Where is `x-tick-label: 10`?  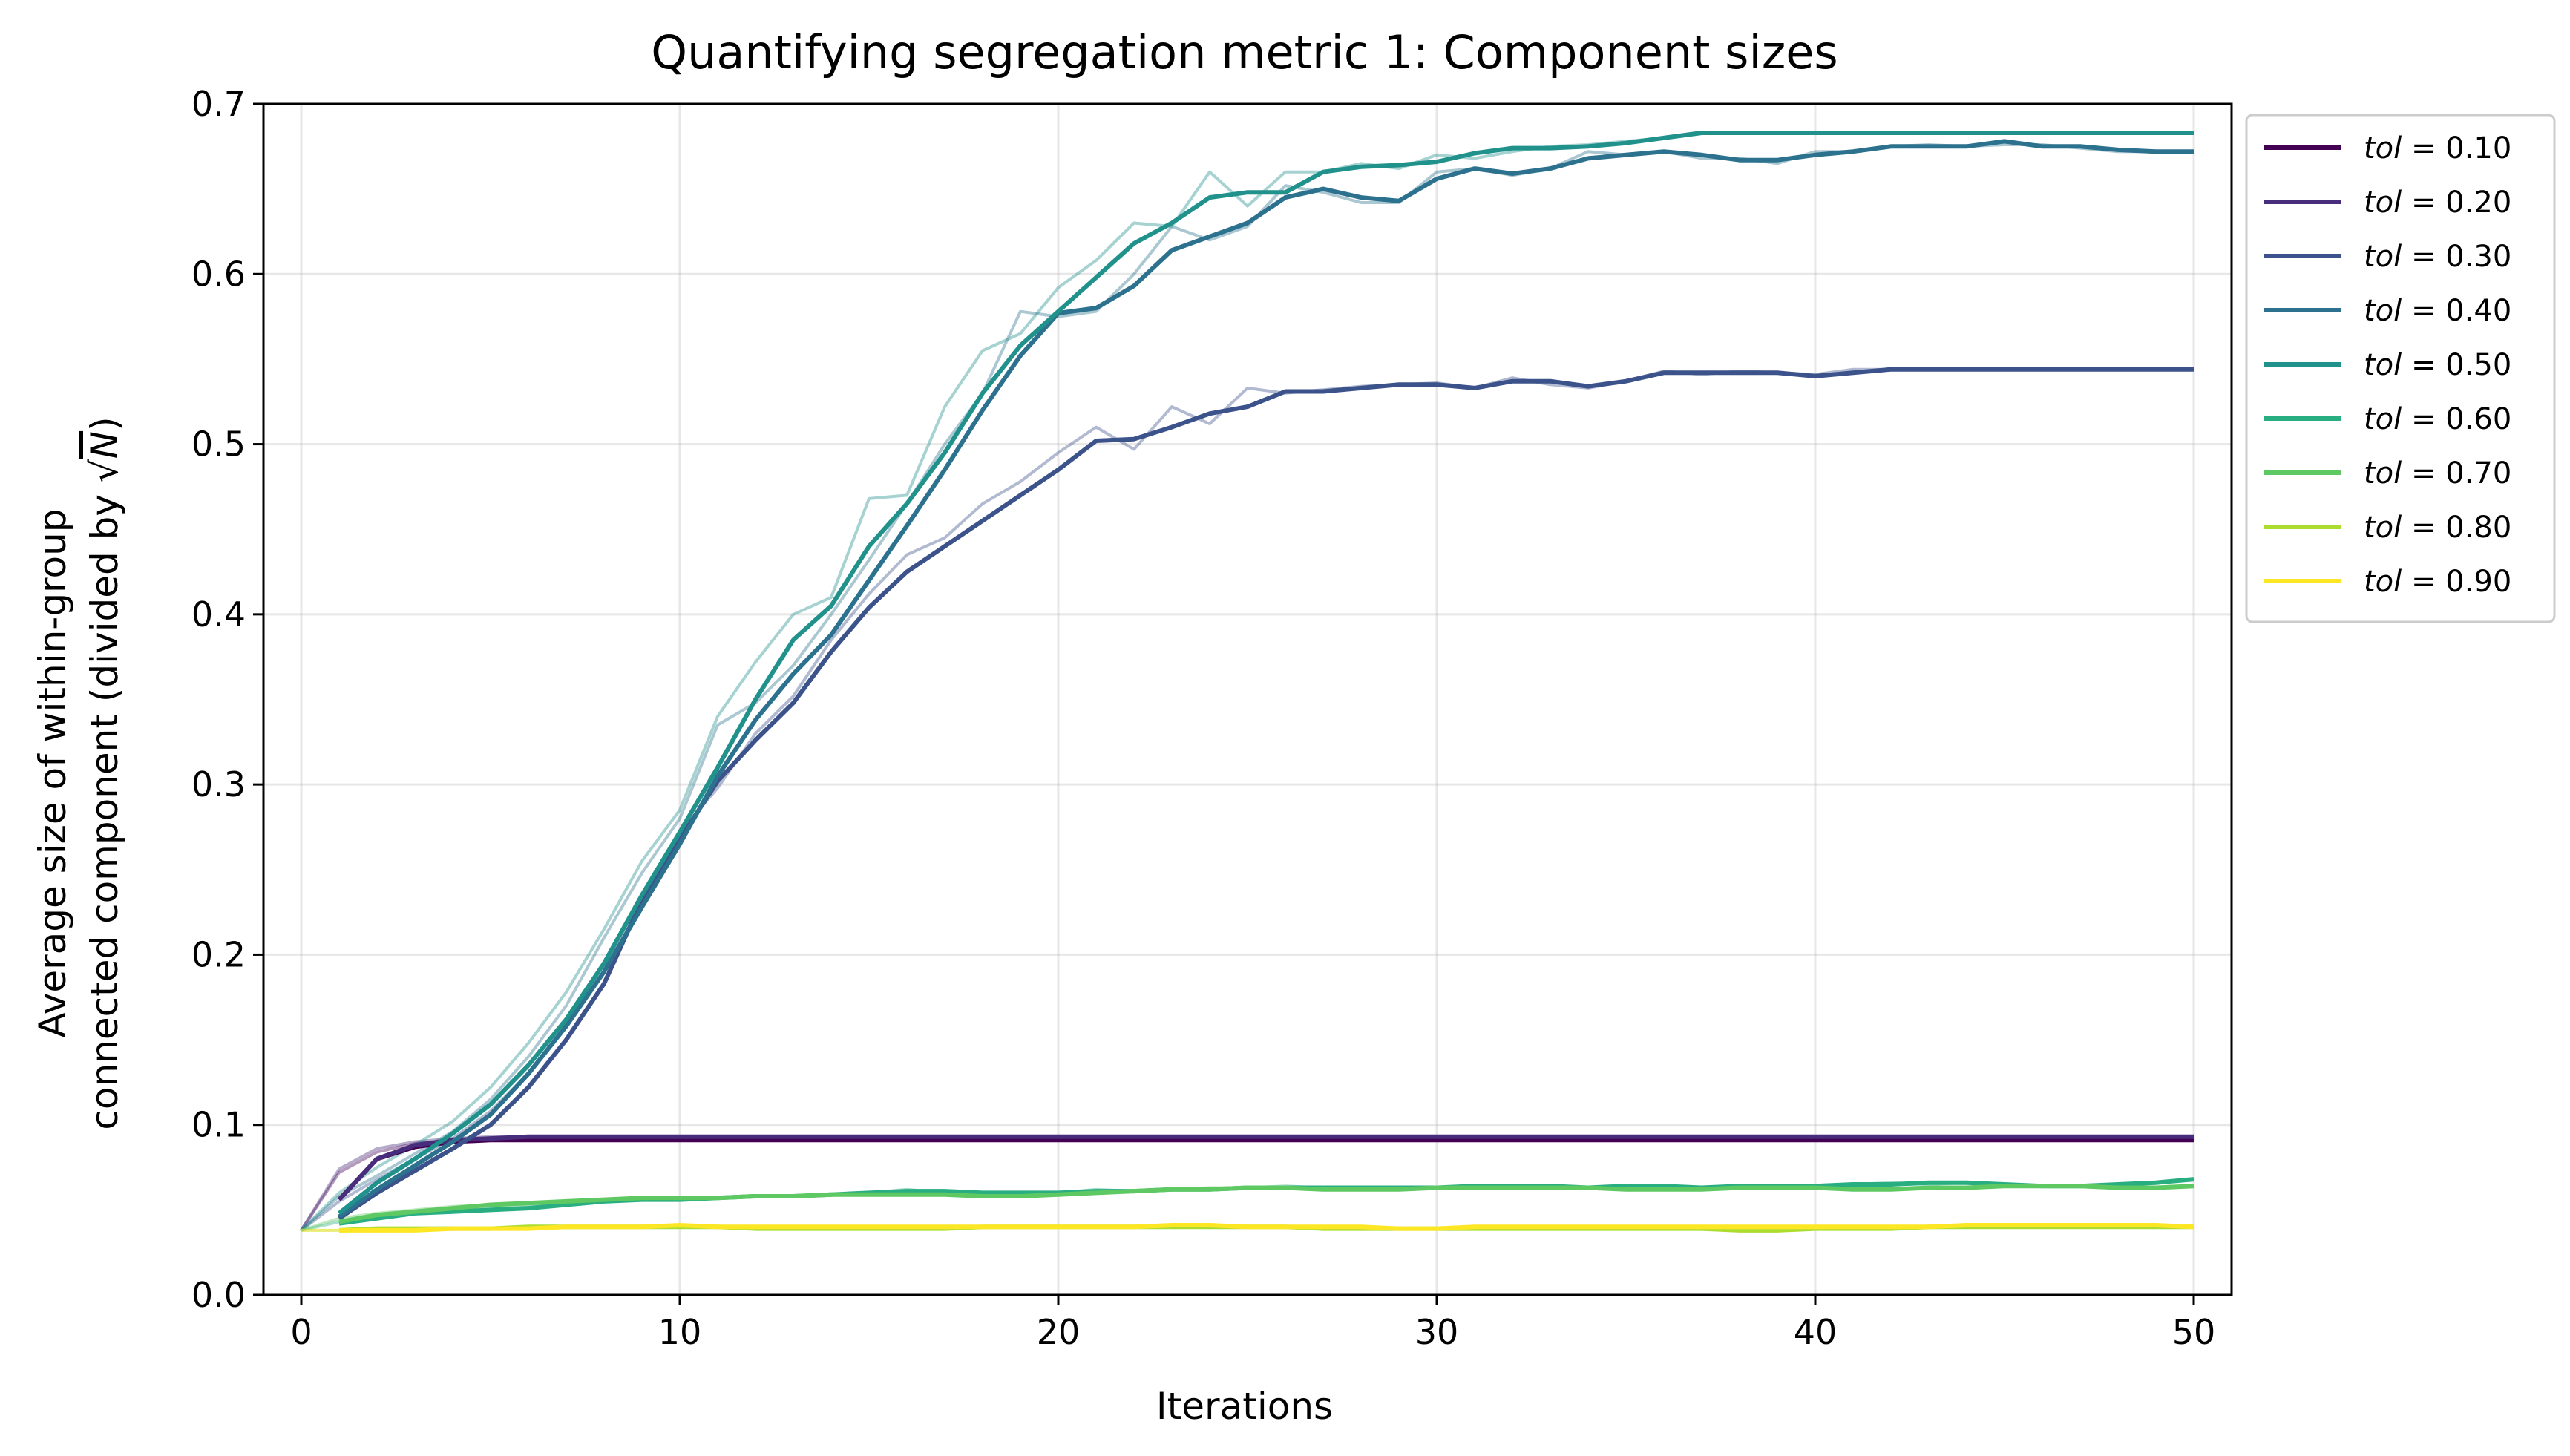 x-tick-label: 10 is located at coordinates (680, 1332).